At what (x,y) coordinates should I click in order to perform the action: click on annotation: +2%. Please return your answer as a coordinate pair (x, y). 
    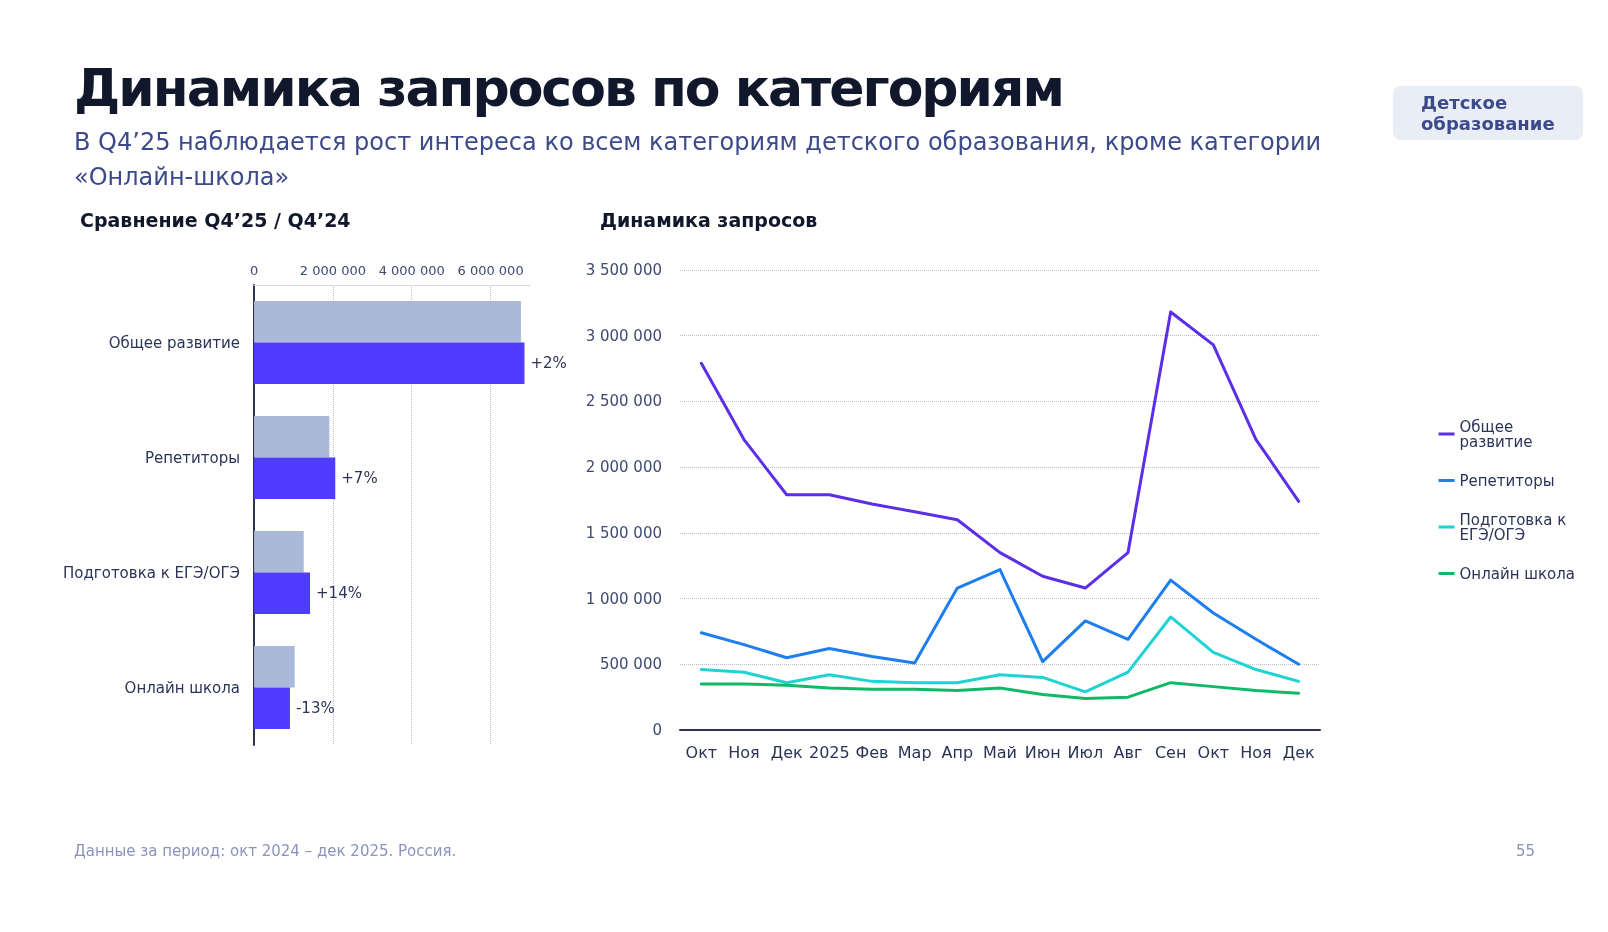
    Looking at the image, I should click on (548, 363).